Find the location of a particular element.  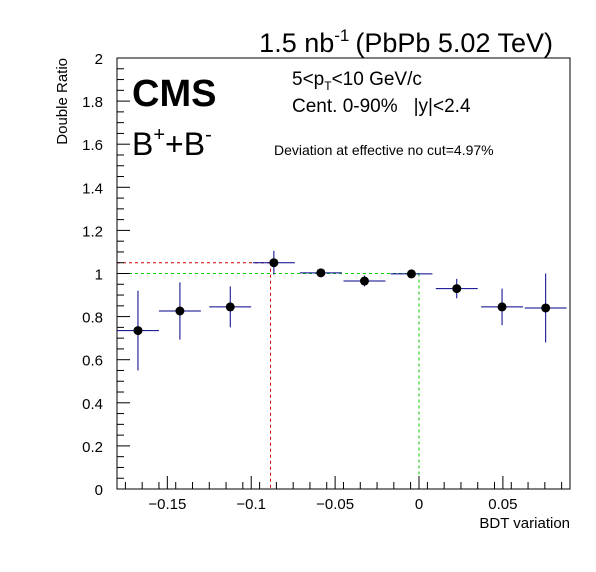

lumi-label: 1.5 nb-1 (PbPb 5.02 TeV) is located at coordinates (406, 42).